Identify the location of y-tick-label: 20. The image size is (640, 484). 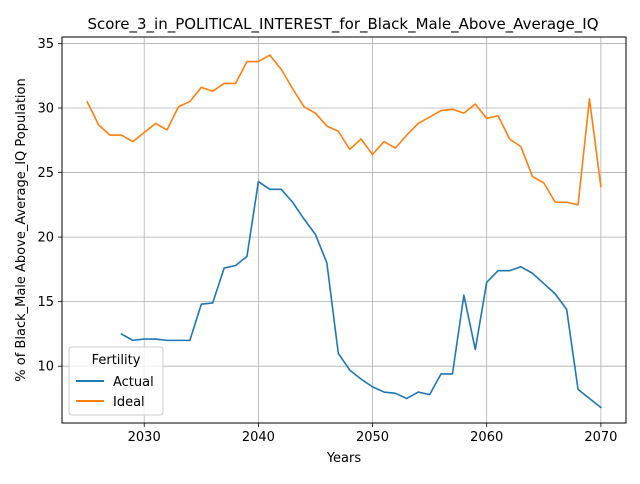
(45, 238).